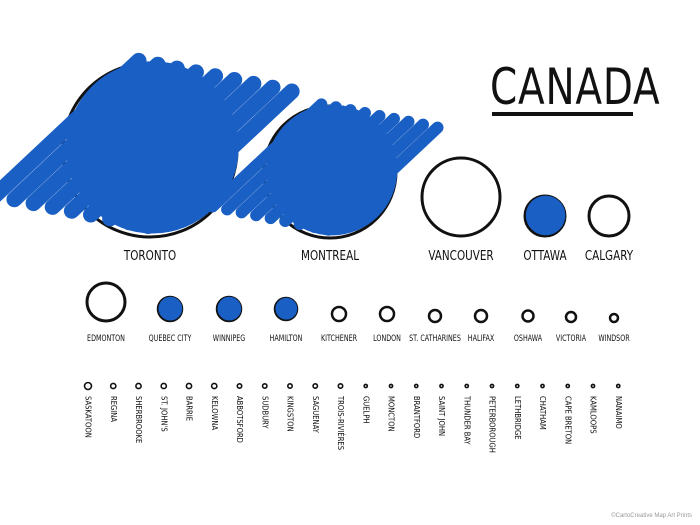 This screenshot has height=525, width=700. Describe the element at coordinates (542, 413) in the screenshot. I see `city-label: CHATHAM` at that location.